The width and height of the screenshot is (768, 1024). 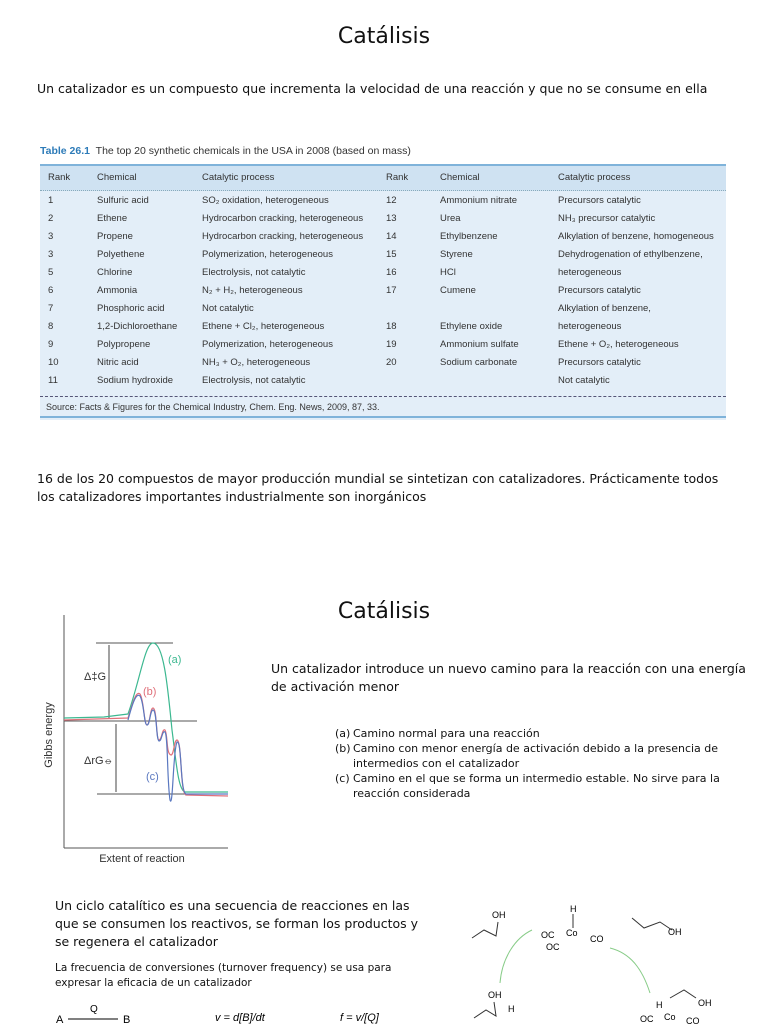 I want to click on column-header: Rank, so click(x=397, y=177).